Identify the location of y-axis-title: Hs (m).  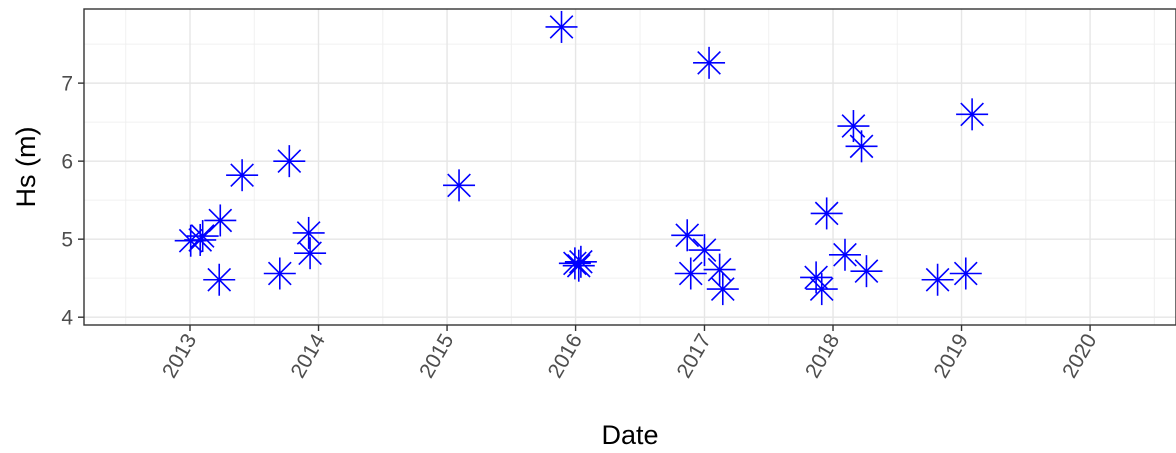
(26, 167).